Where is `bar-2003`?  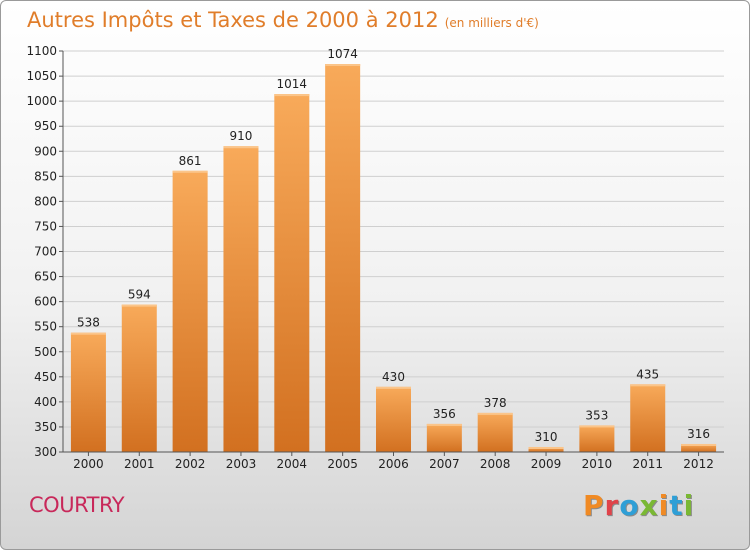
bar-2003 is located at coordinates (241, 299).